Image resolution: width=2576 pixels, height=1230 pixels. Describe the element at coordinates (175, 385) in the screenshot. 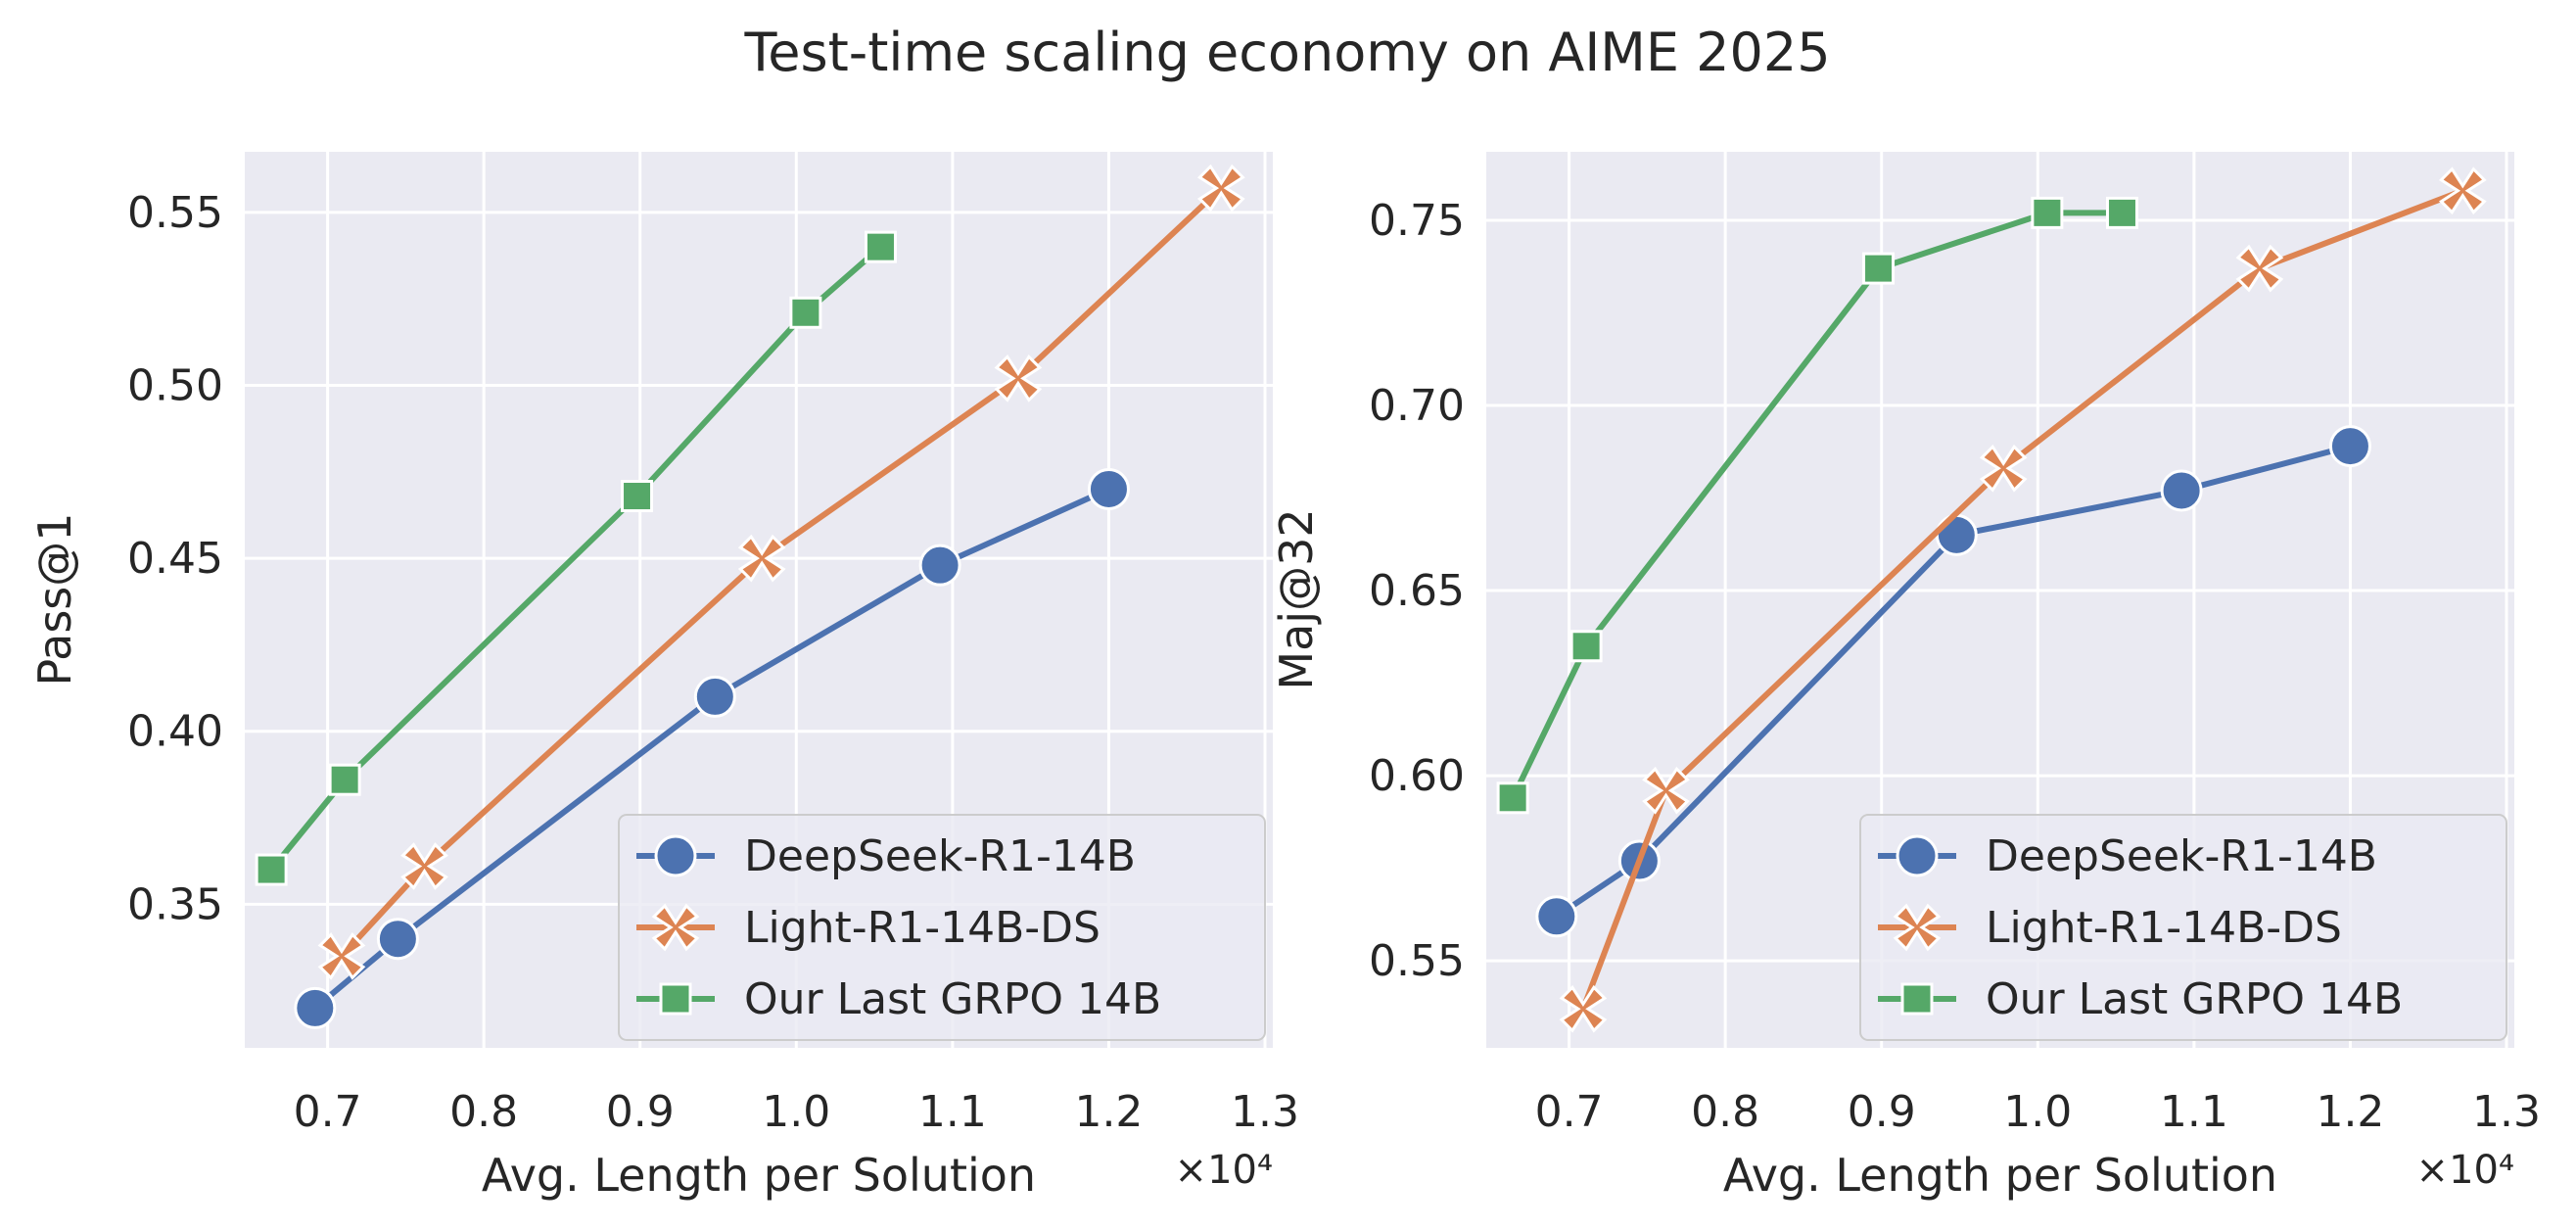

I see `y-tick-label: 0.50` at that location.